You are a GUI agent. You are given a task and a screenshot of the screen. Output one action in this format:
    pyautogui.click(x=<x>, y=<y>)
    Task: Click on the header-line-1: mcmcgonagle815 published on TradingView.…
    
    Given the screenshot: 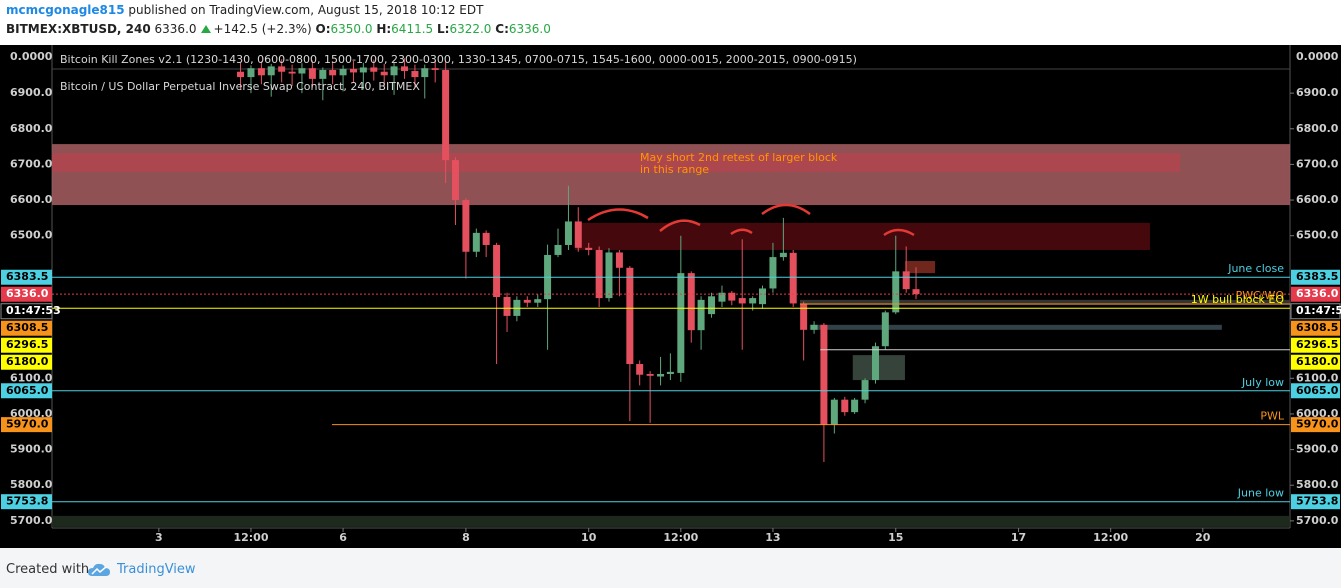 What is the action you would take?
    pyautogui.click(x=244, y=10)
    